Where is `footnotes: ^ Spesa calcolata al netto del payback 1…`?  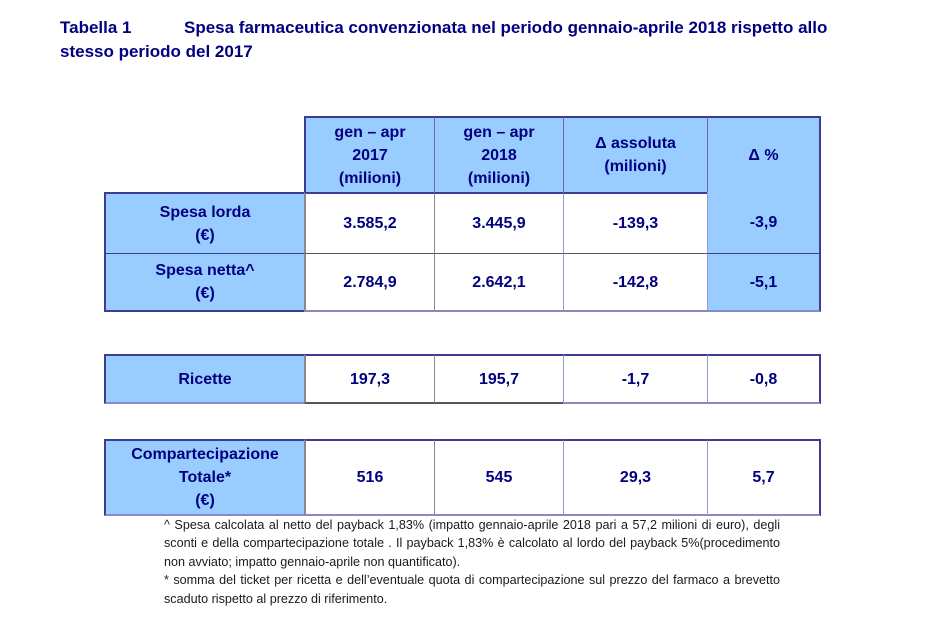
footnotes: ^ Spesa calcolata al netto del payback 1… is located at coordinates (472, 562).